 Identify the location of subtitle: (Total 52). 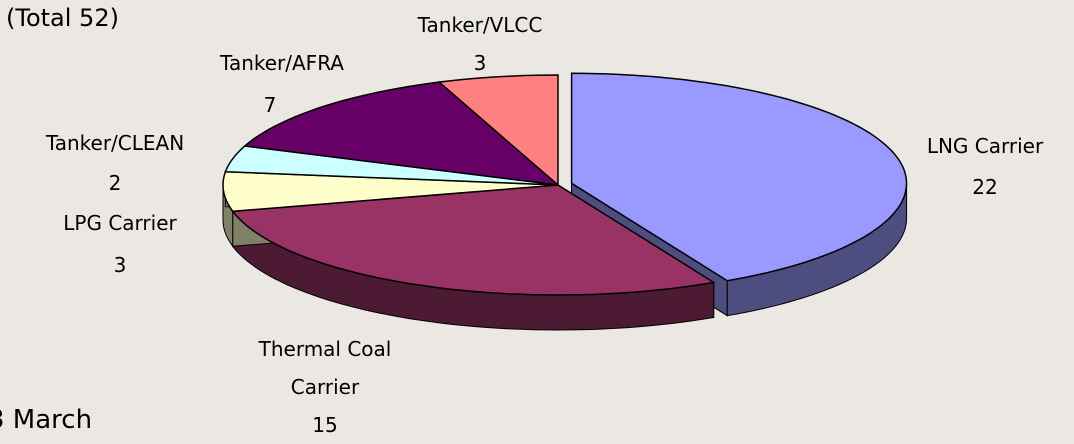
(62, 18).